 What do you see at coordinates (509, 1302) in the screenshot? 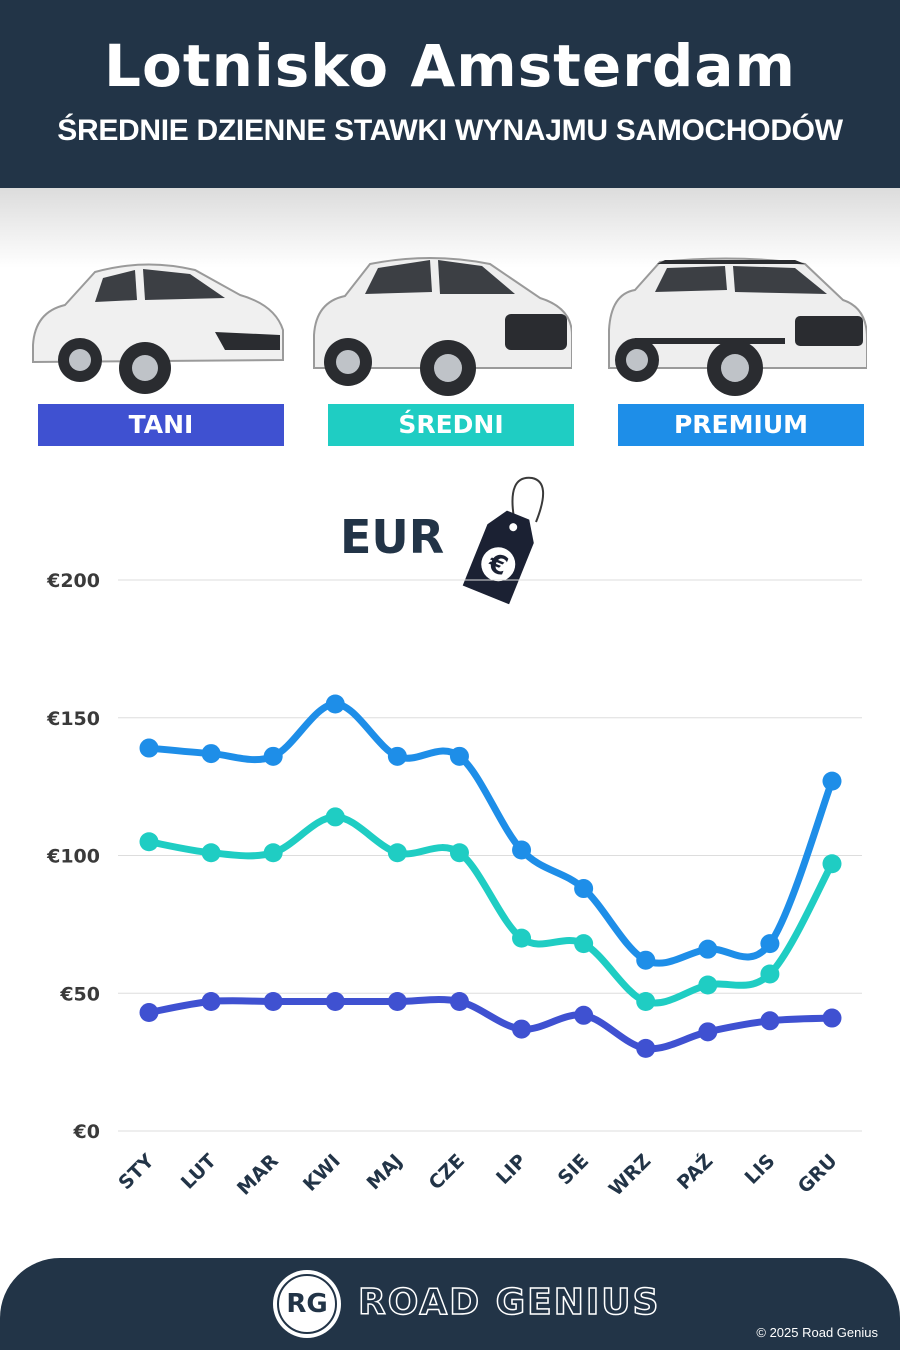
I see `brand-name: ROAD GENIUS` at bounding box center [509, 1302].